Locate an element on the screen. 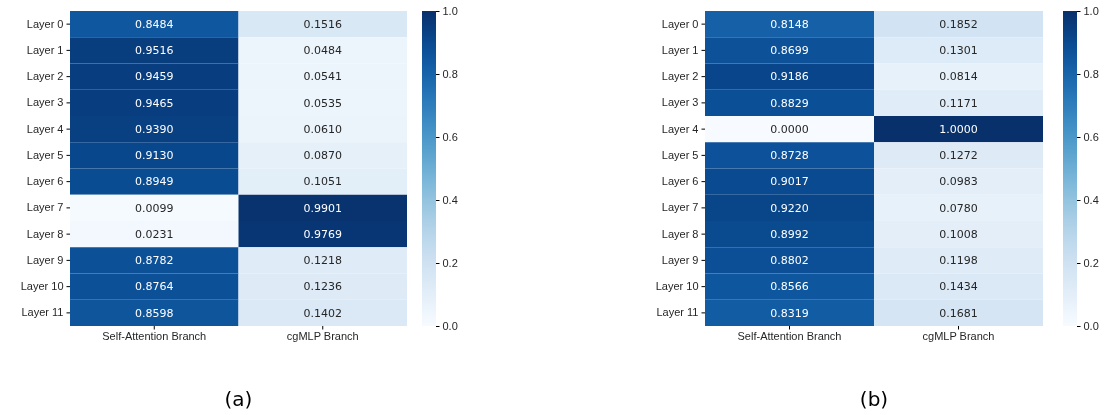  data-label: 0.9390 is located at coordinates (154, 129).